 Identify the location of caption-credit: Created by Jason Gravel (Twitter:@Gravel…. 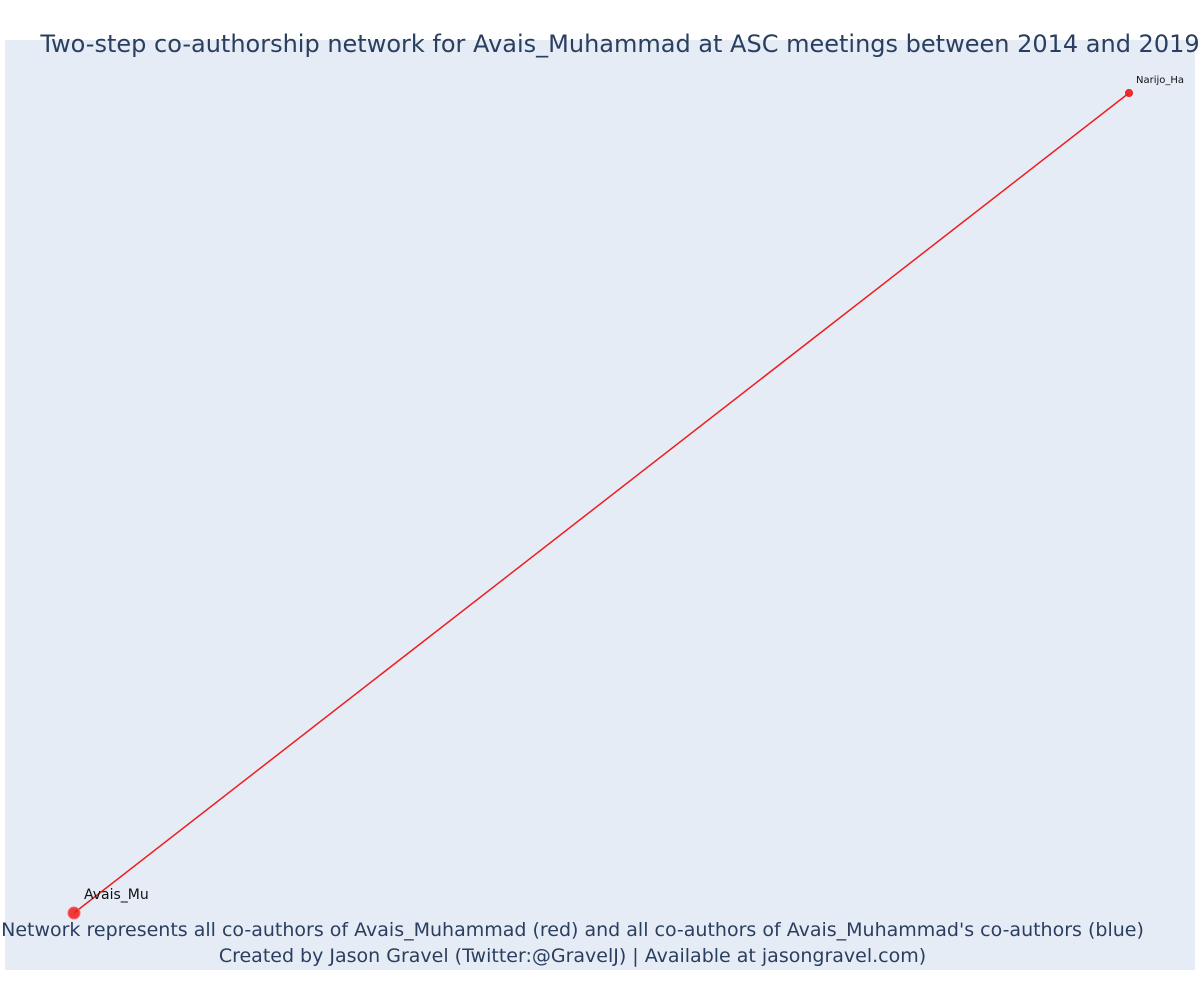
(572, 956).